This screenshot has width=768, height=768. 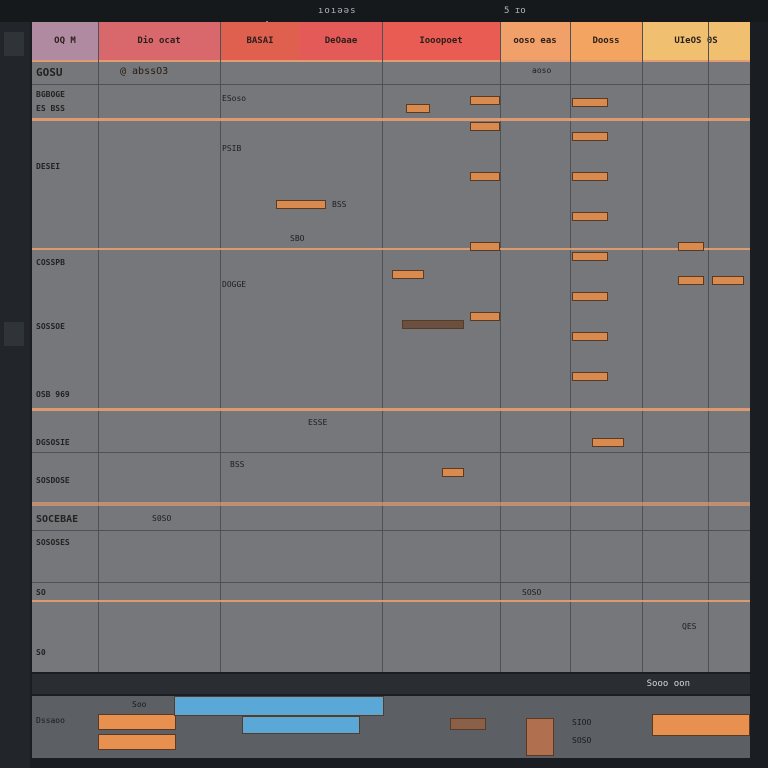 What do you see at coordinates (234, 98) in the screenshot?
I see `grid-cell: ESoso` at bounding box center [234, 98].